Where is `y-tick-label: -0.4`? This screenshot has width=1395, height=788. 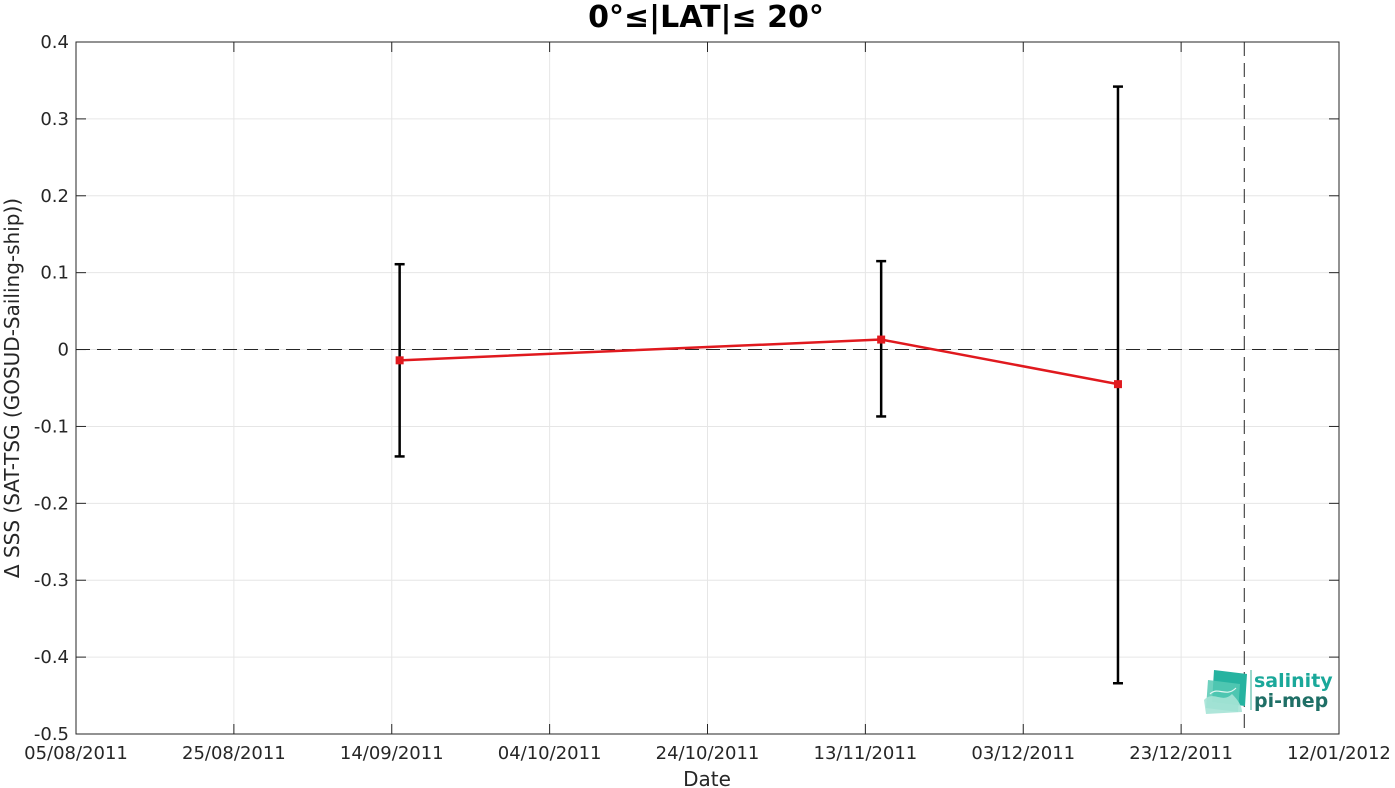
y-tick-label: -0.4 is located at coordinates (51, 657).